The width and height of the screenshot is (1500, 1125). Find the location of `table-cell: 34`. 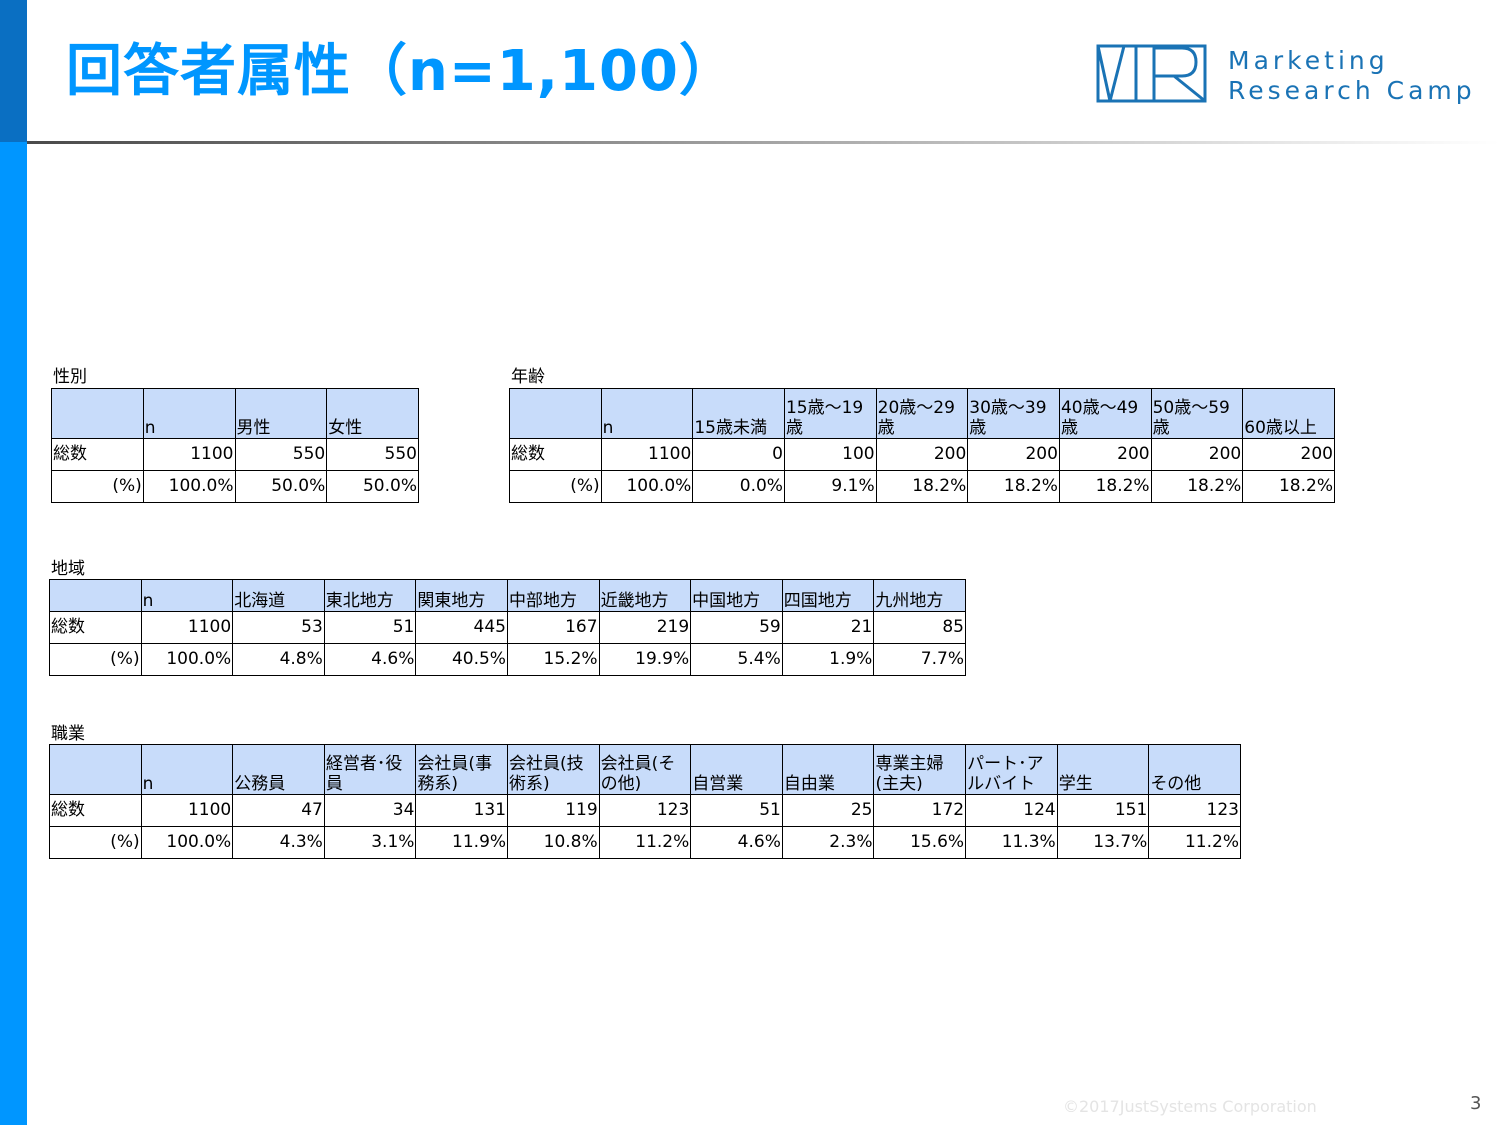

table-cell: 34 is located at coordinates (370, 810).